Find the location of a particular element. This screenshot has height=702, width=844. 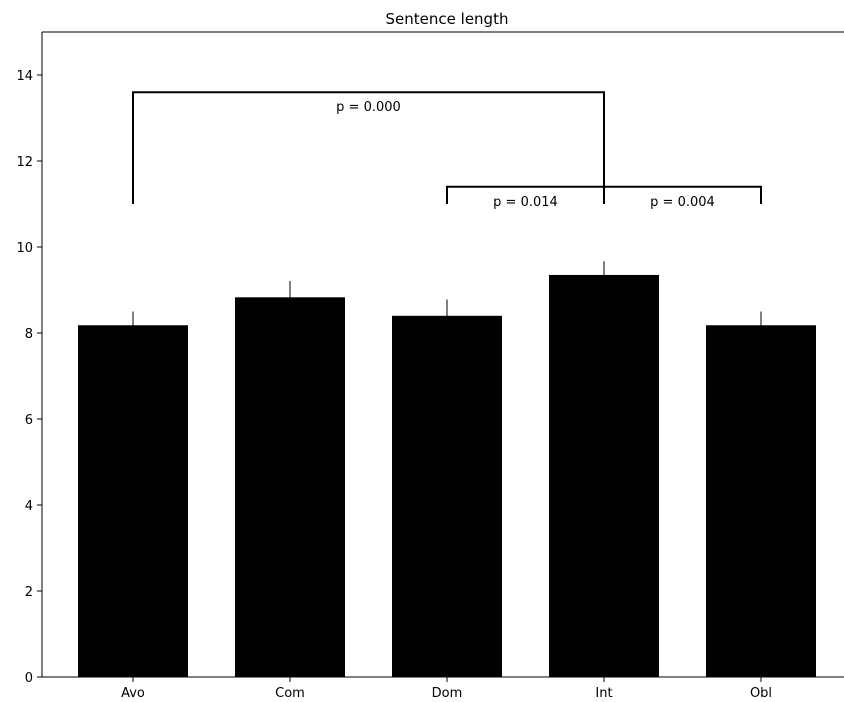

y-tick-label: 2 is located at coordinates (29, 592).